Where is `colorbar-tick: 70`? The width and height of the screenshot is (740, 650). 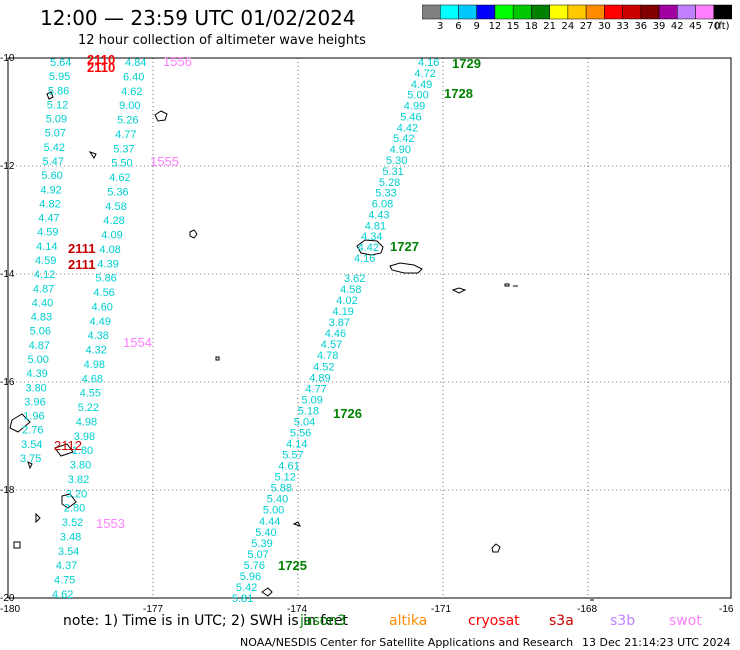
colorbar-tick: 70 is located at coordinates (714, 26).